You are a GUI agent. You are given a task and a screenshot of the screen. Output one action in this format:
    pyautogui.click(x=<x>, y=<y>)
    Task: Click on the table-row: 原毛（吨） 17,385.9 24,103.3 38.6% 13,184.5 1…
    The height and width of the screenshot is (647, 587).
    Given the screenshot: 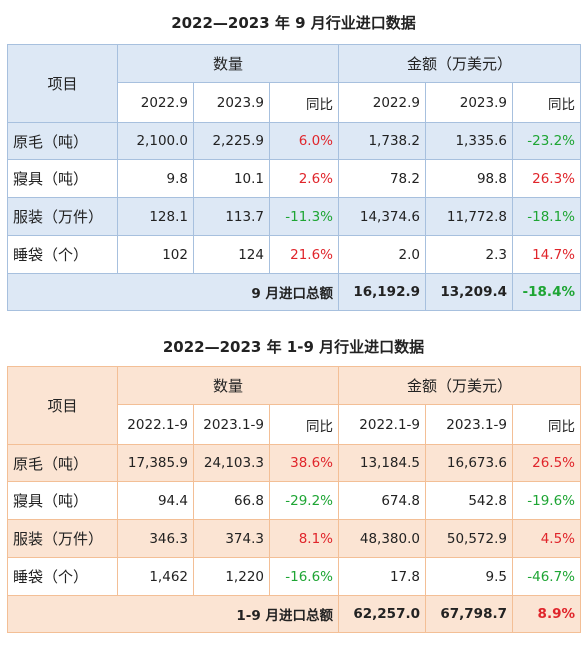 What is the action you would take?
    pyautogui.click(x=294, y=463)
    